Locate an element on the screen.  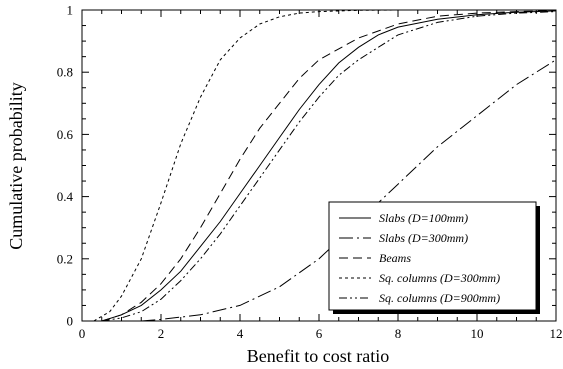
y-tick-label: 0.4 is located at coordinates (65, 196).